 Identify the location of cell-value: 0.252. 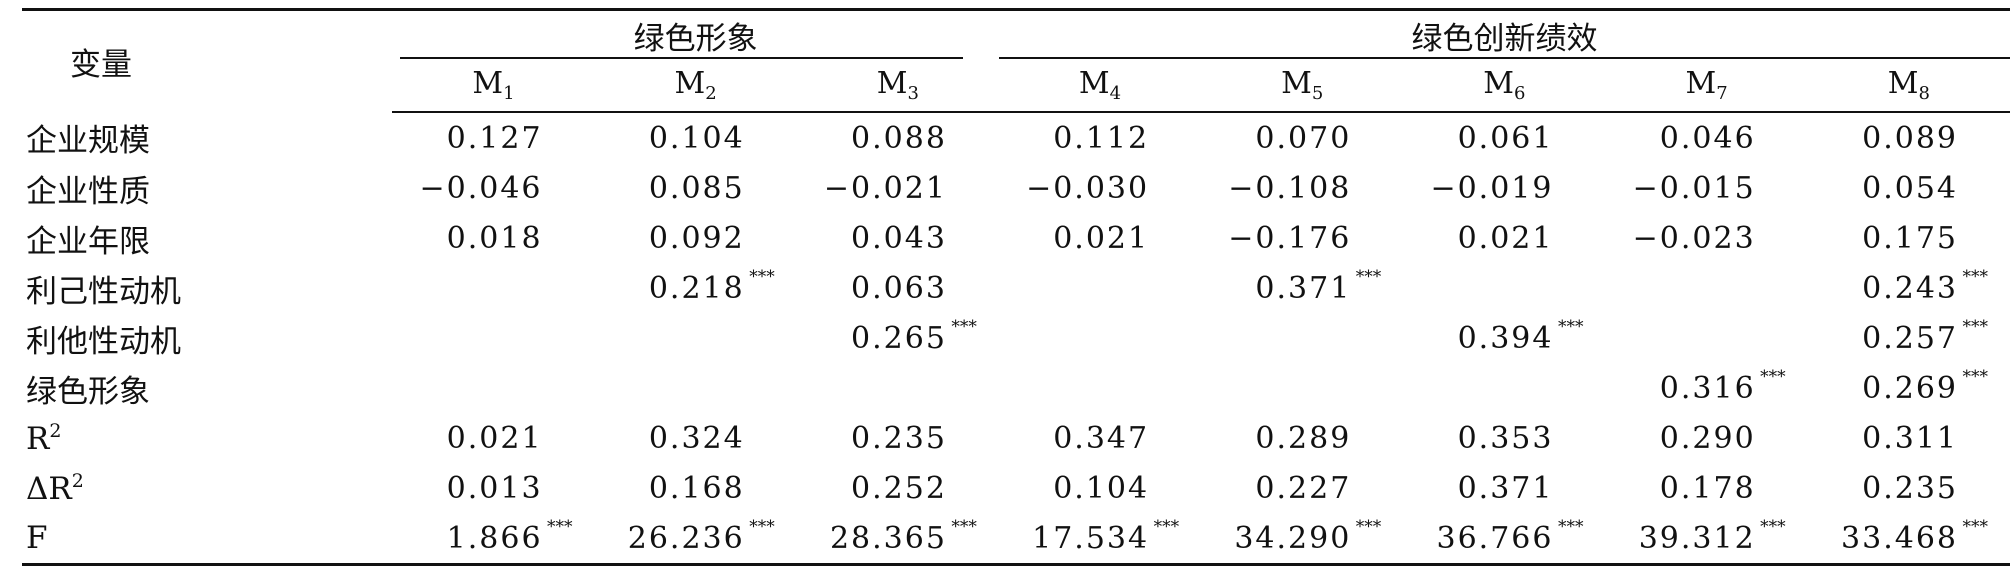
(899, 488).